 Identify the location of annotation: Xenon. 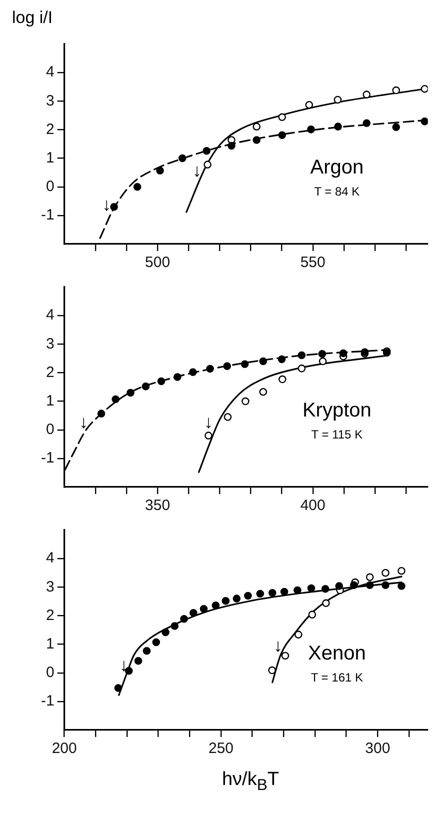
(337, 653).